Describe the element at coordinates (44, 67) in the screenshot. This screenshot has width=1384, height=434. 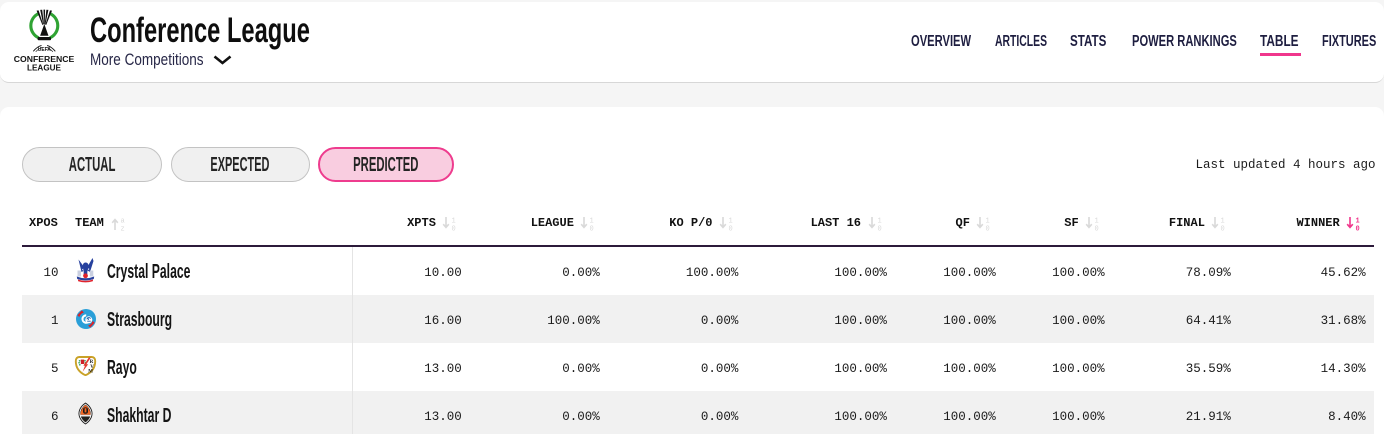
I see `svg-text: LEAGUE` at that location.